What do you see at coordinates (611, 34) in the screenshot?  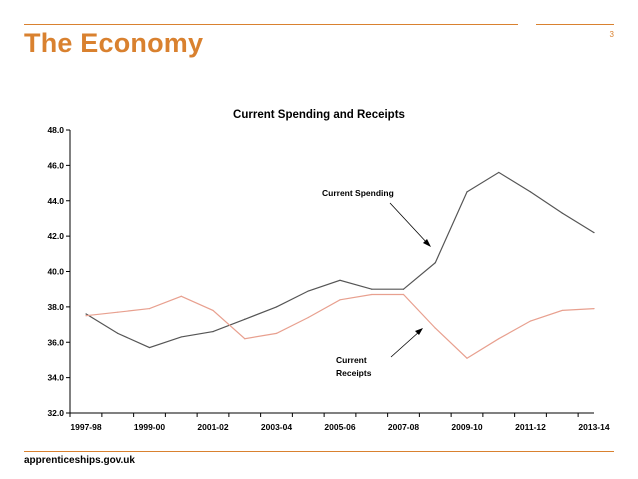 I see `page-number: 3` at bounding box center [611, 34].